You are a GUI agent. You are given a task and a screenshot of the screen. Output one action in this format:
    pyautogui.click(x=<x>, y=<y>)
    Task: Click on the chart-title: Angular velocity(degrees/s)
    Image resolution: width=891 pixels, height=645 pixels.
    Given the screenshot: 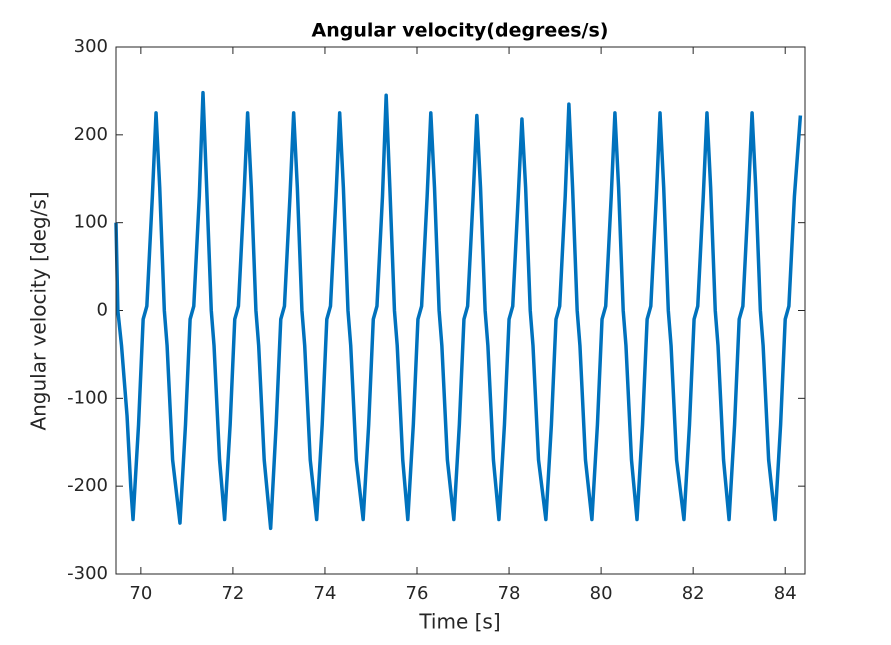 What is the action you would take?
    pyautogui.click(x=460, y=31)
    